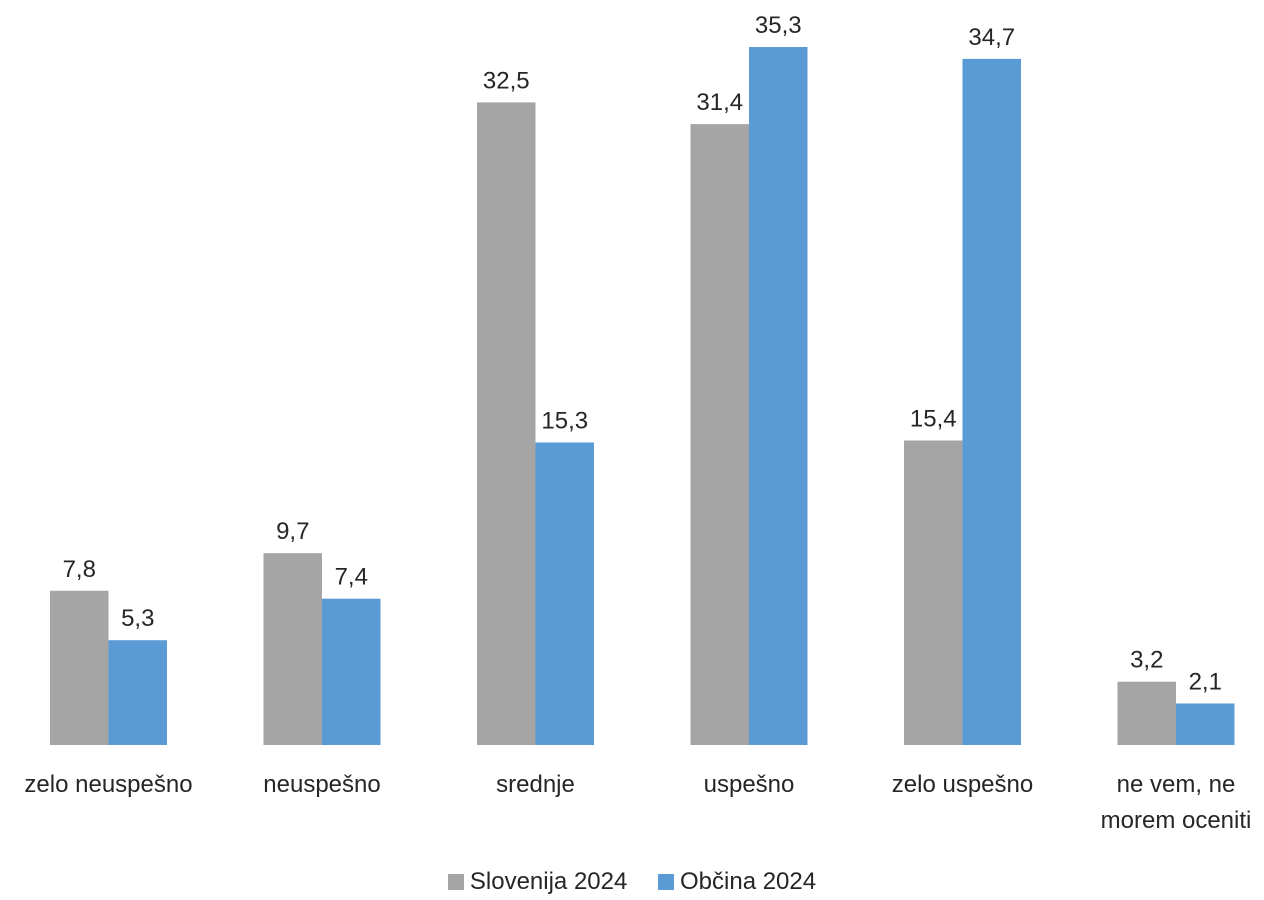 Image resolution: width=1264 pixels, height=900 pixels. I want to click on bar-ob-ina-2024-uspe-no, so click(778, 396).